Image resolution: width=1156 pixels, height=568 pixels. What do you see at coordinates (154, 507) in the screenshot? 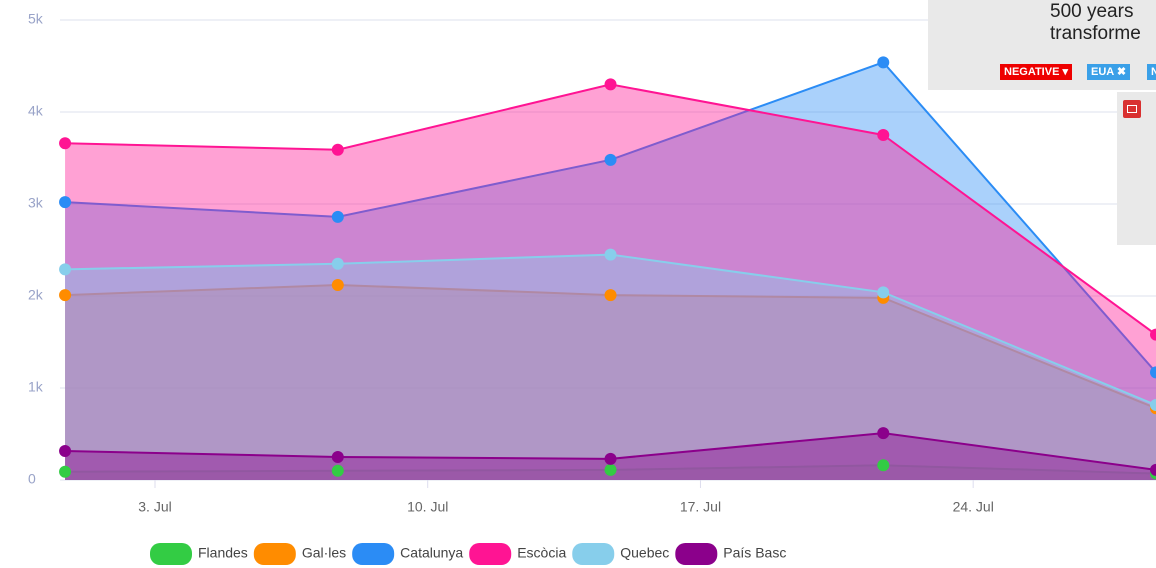
I see `x-tick-label: 3. Jul` at bounding box center [154, 507].